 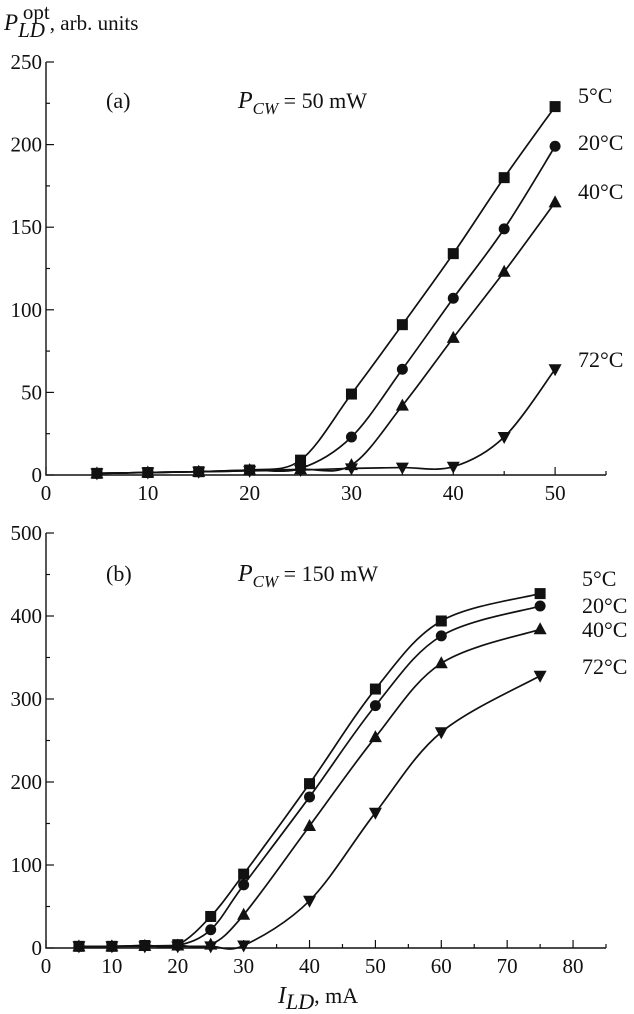 What do you see at coordinates (37, 948) in the screenshot?
I see `panel-b-y-tick-label: 0` at bounding box center [37, 948].